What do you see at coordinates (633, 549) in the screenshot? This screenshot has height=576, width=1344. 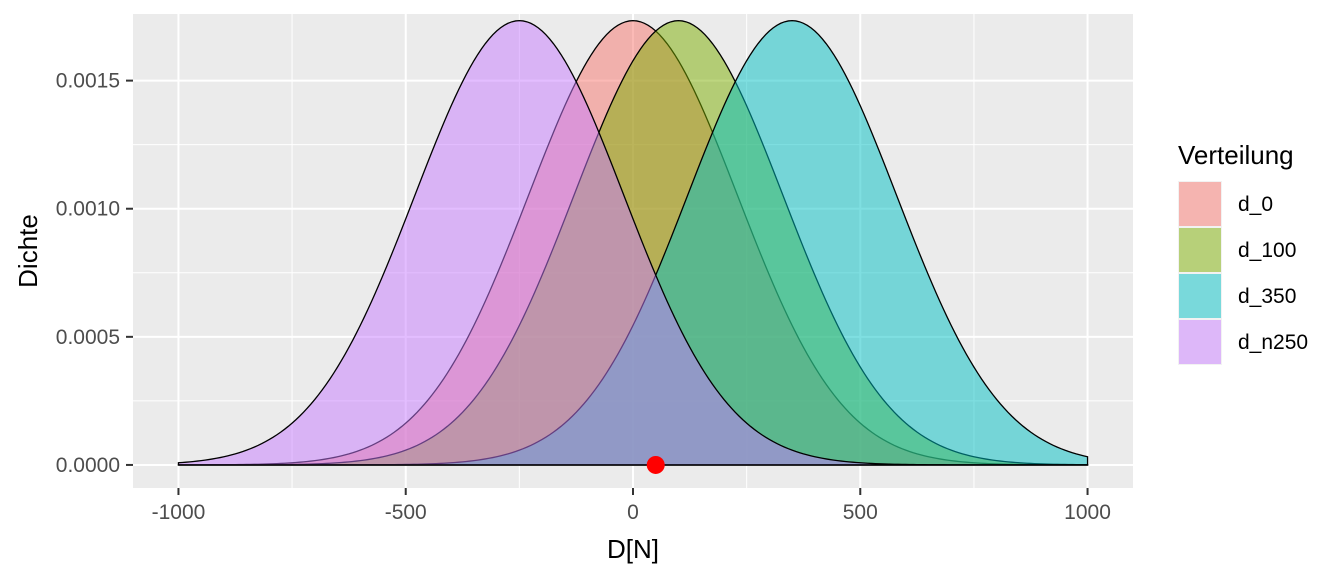 I see `x-axis-title: D[N]` at bounding box center [633, 549].